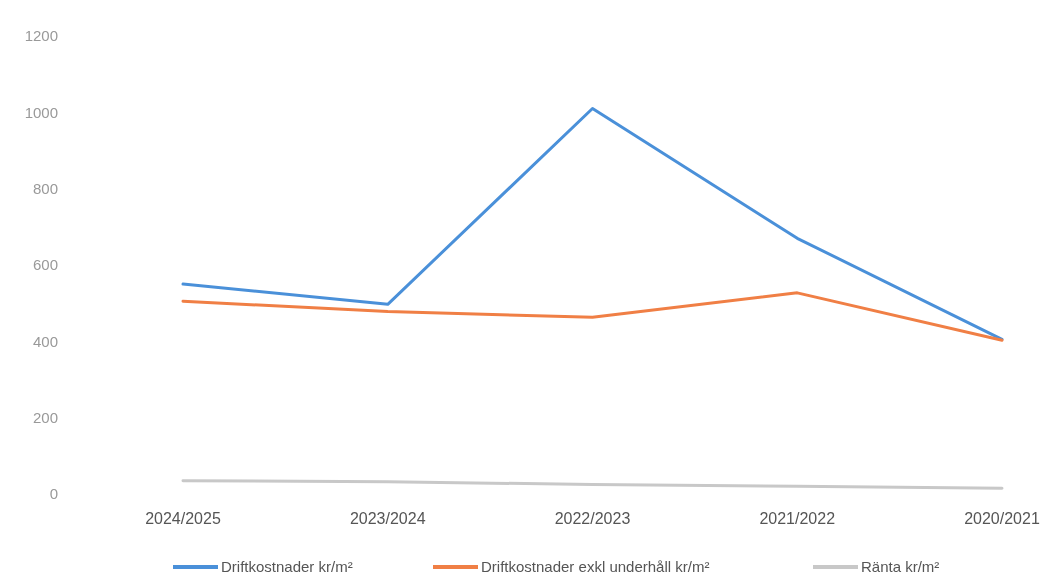  I want to click on x-tick-label: 2021/2022, so click(797, 518).